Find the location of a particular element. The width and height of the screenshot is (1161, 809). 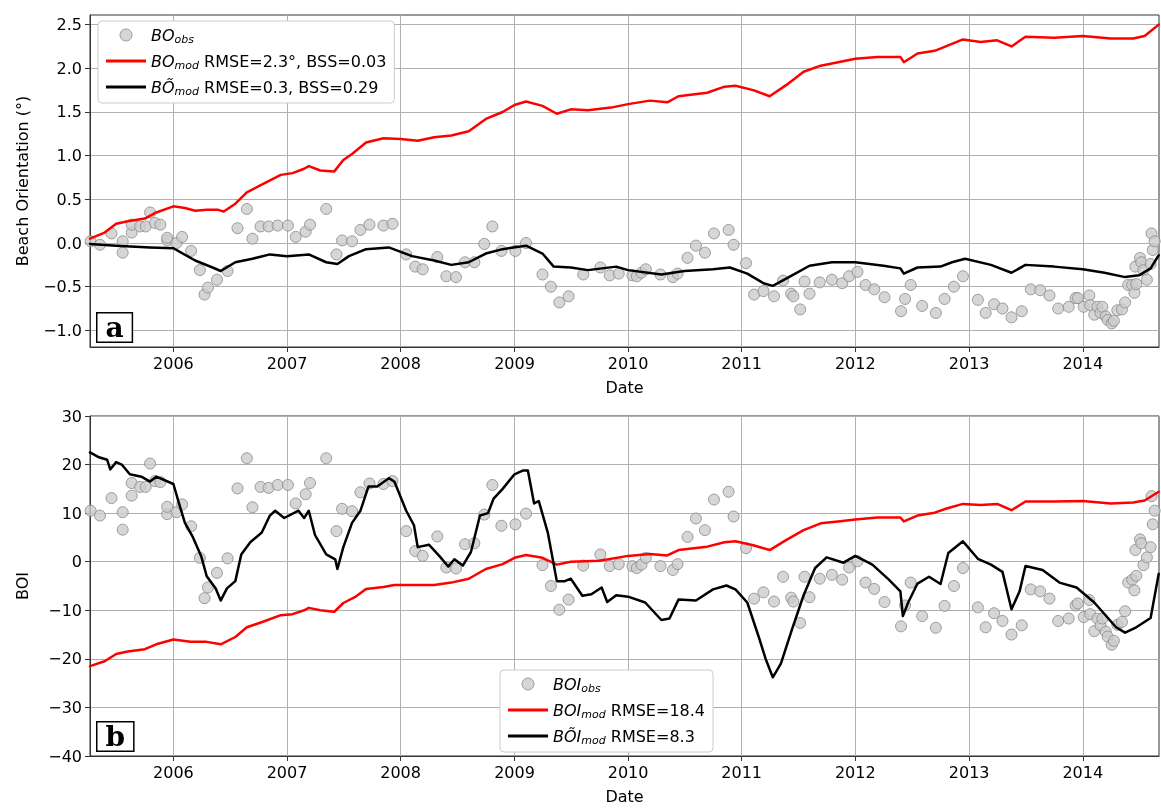

y-tick-label: −40 is located at coordinates (65, 756).